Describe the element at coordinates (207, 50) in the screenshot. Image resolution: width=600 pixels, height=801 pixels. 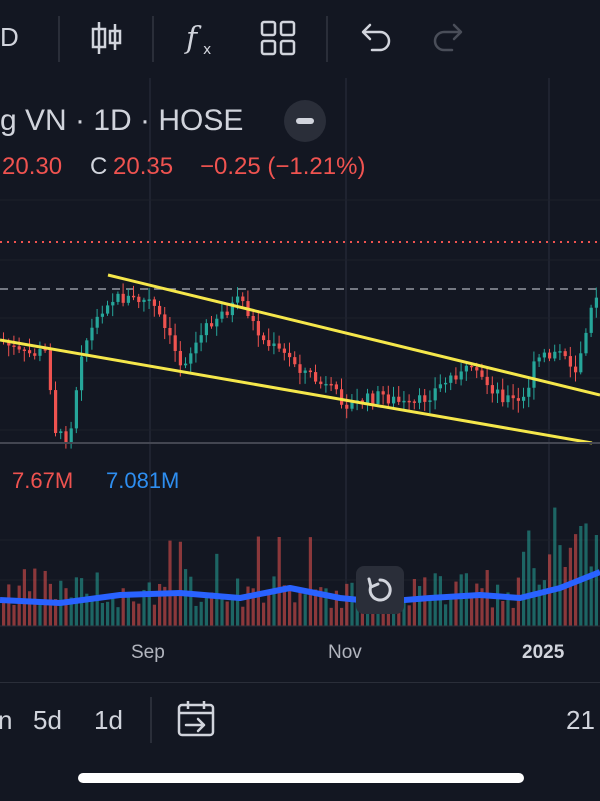
I see `svg-text: x` at that location.